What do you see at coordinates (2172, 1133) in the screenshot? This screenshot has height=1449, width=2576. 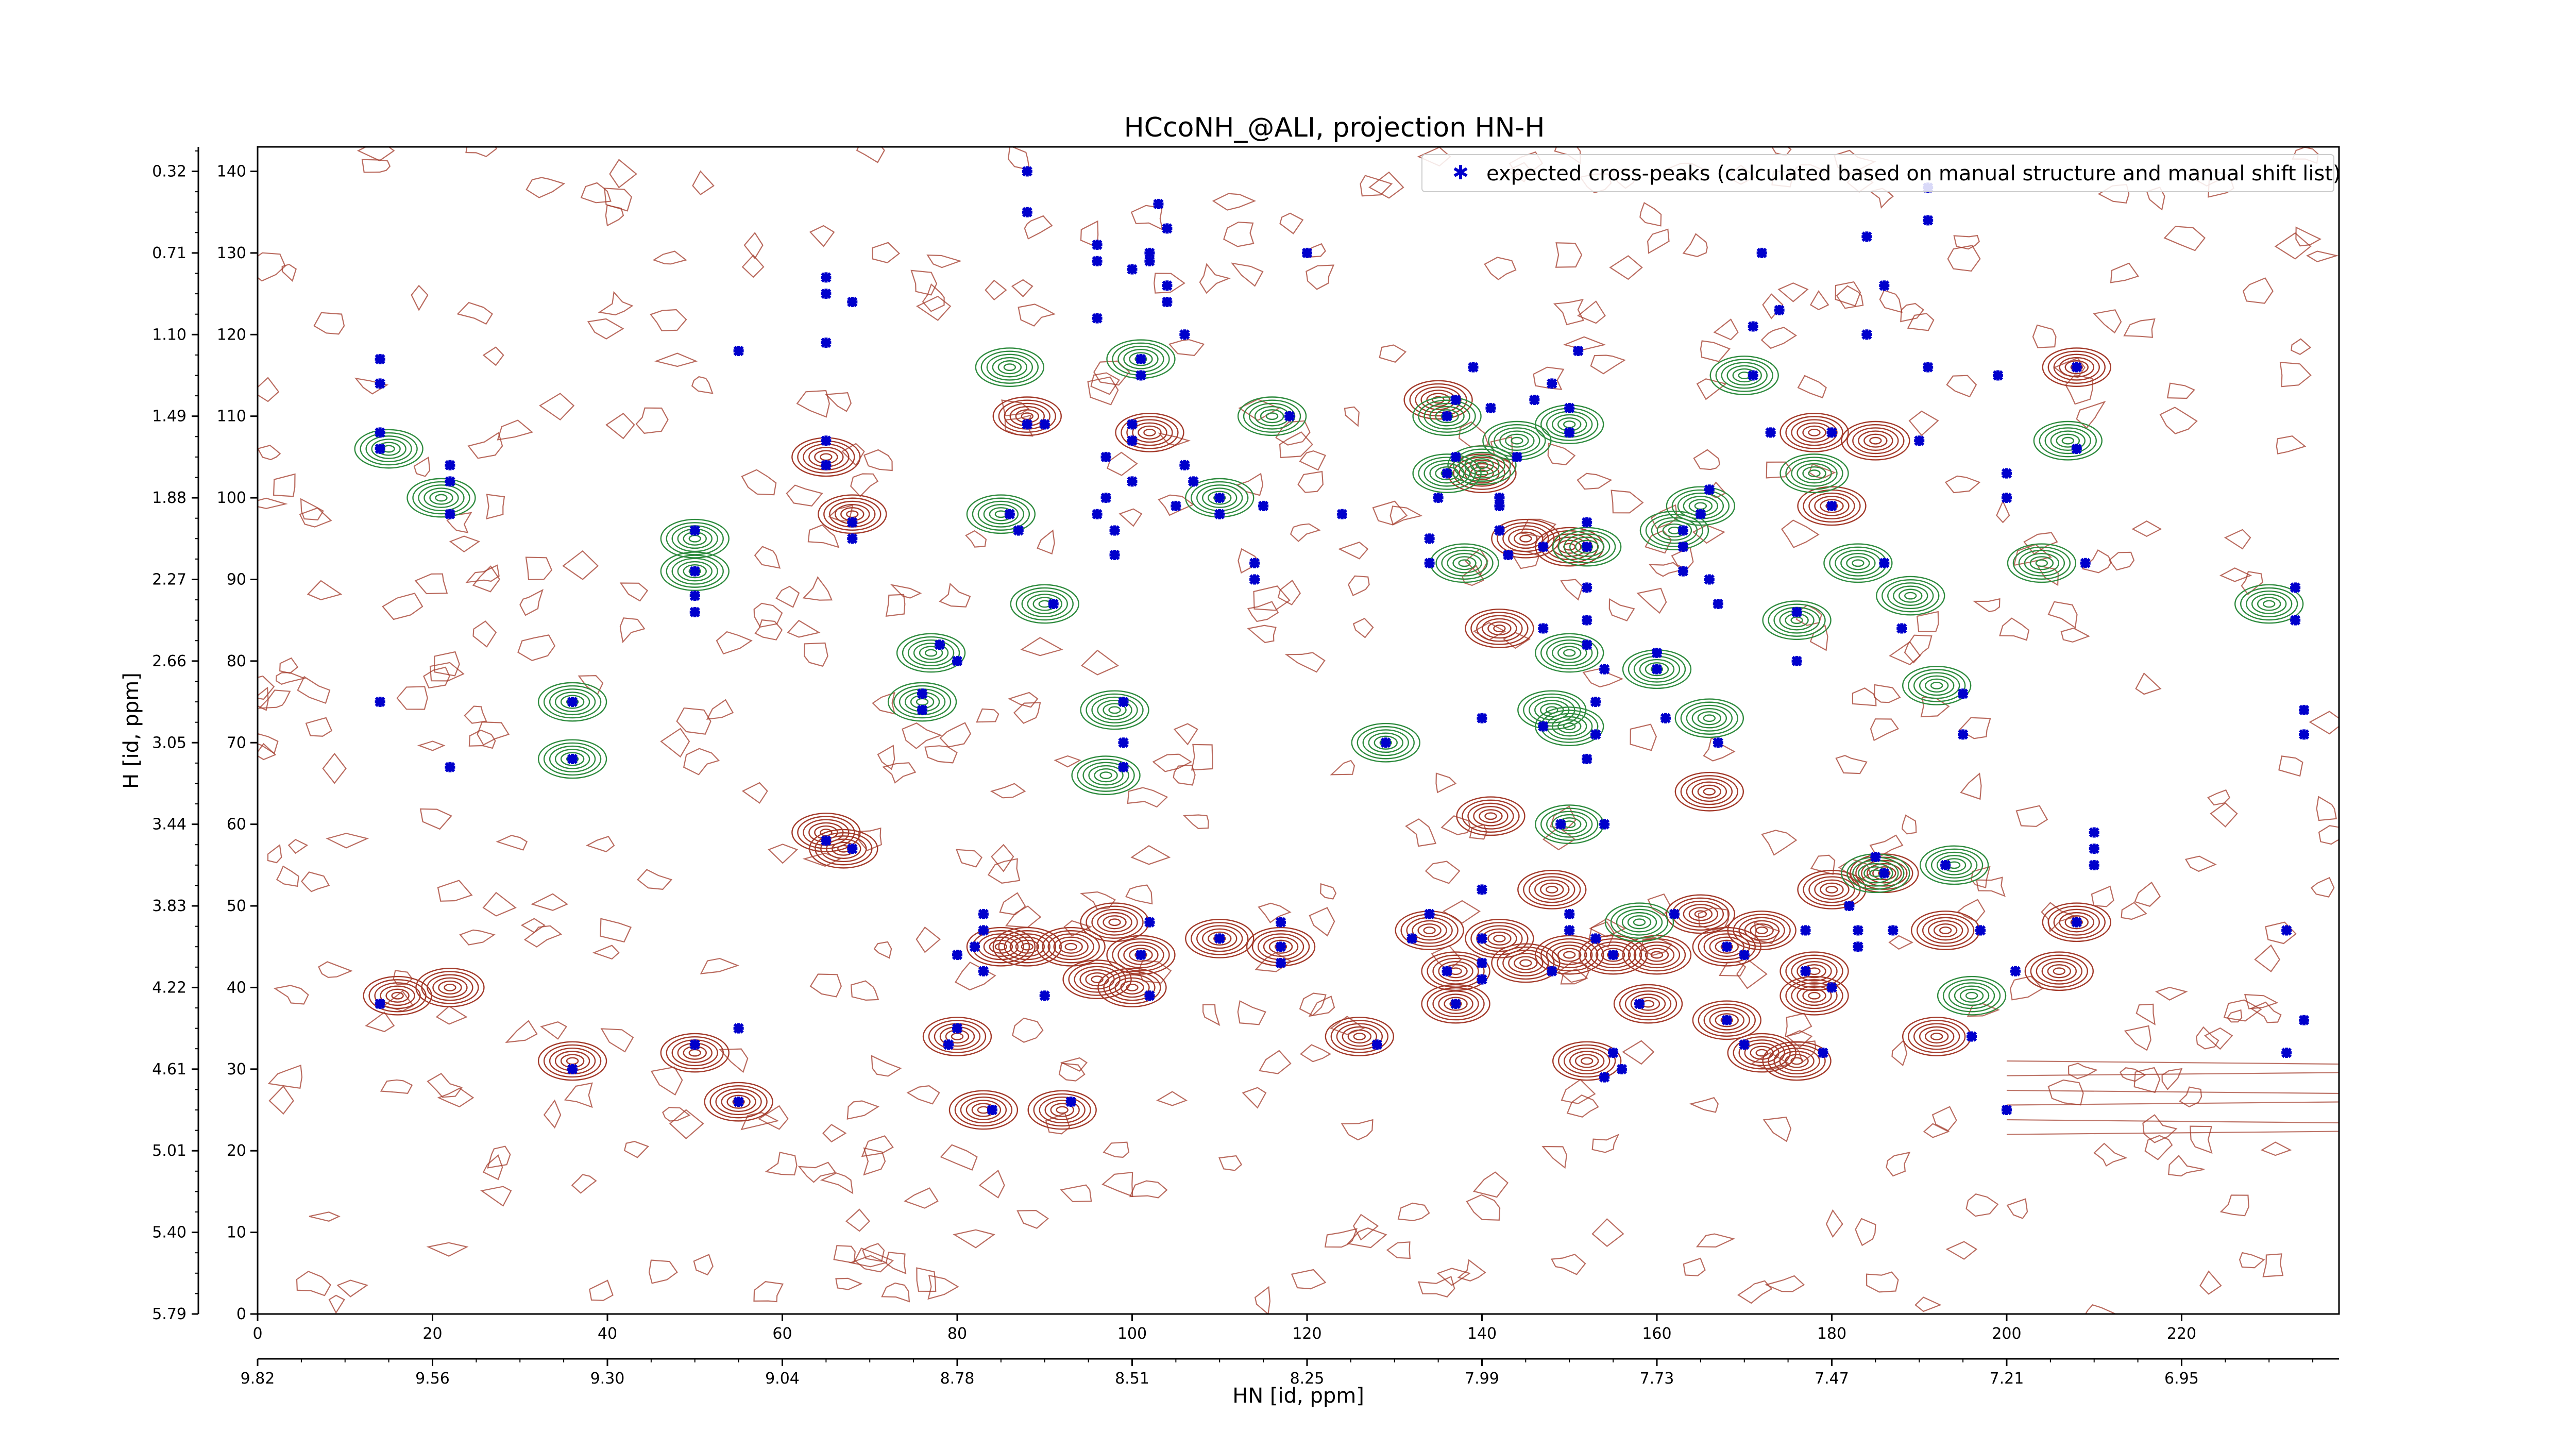 I see `streak-contour` at bounding box center [2172, 1133].